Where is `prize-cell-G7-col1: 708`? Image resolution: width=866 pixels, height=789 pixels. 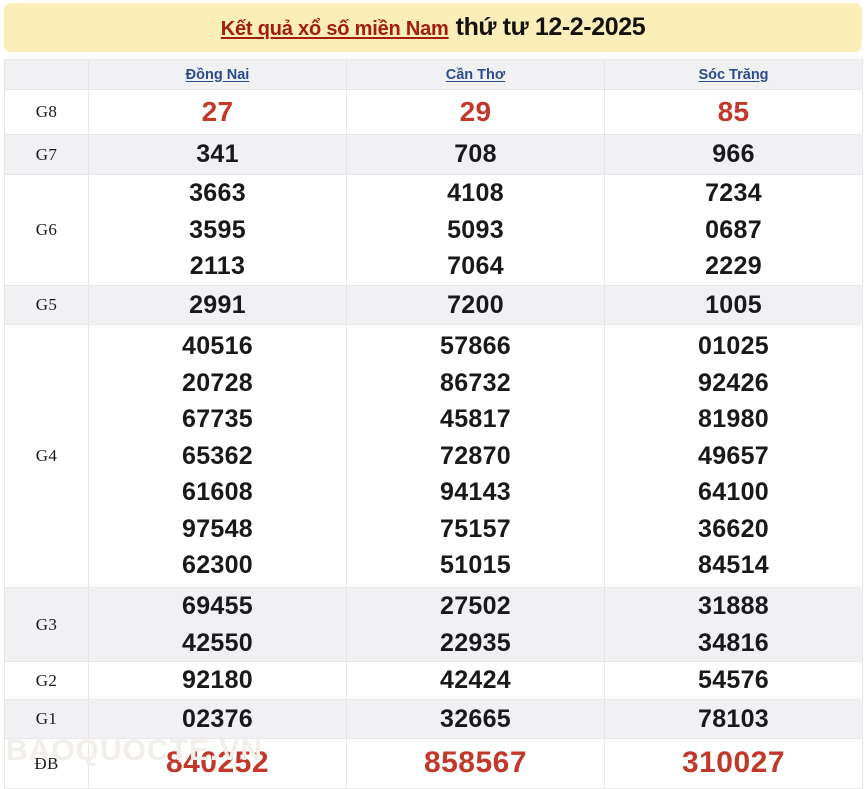 prize-cell-G7-col1: 708 is located at coordinates (475, 154).